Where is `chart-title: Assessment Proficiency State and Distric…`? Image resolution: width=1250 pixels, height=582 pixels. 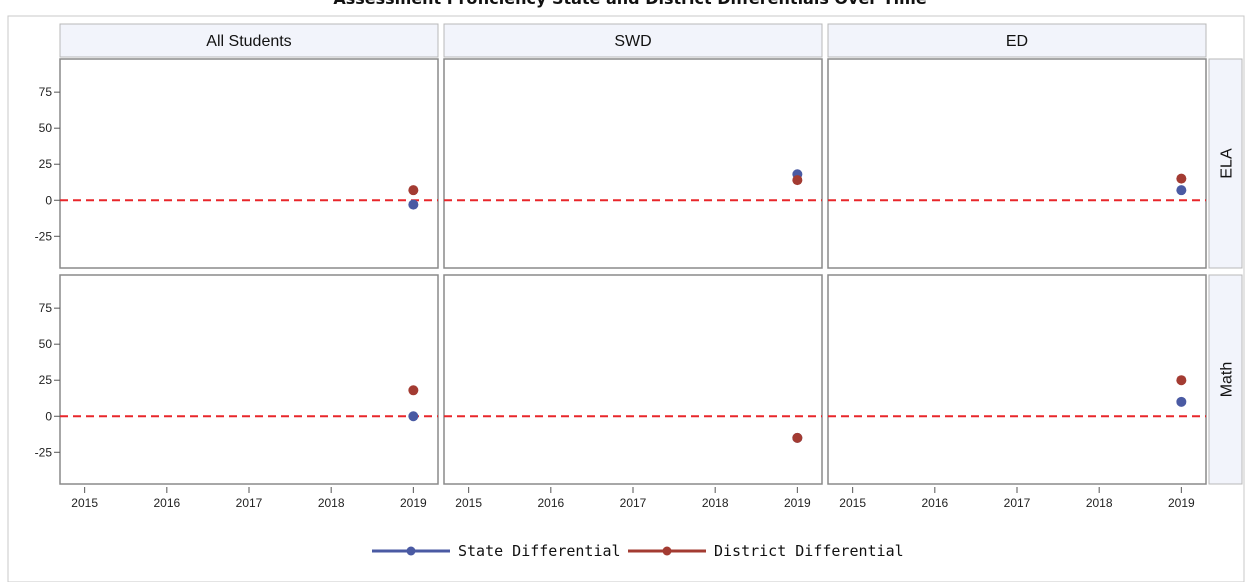
chart-title: Assessment Proficiency State and Distric… is located at coordinates (630, 4).